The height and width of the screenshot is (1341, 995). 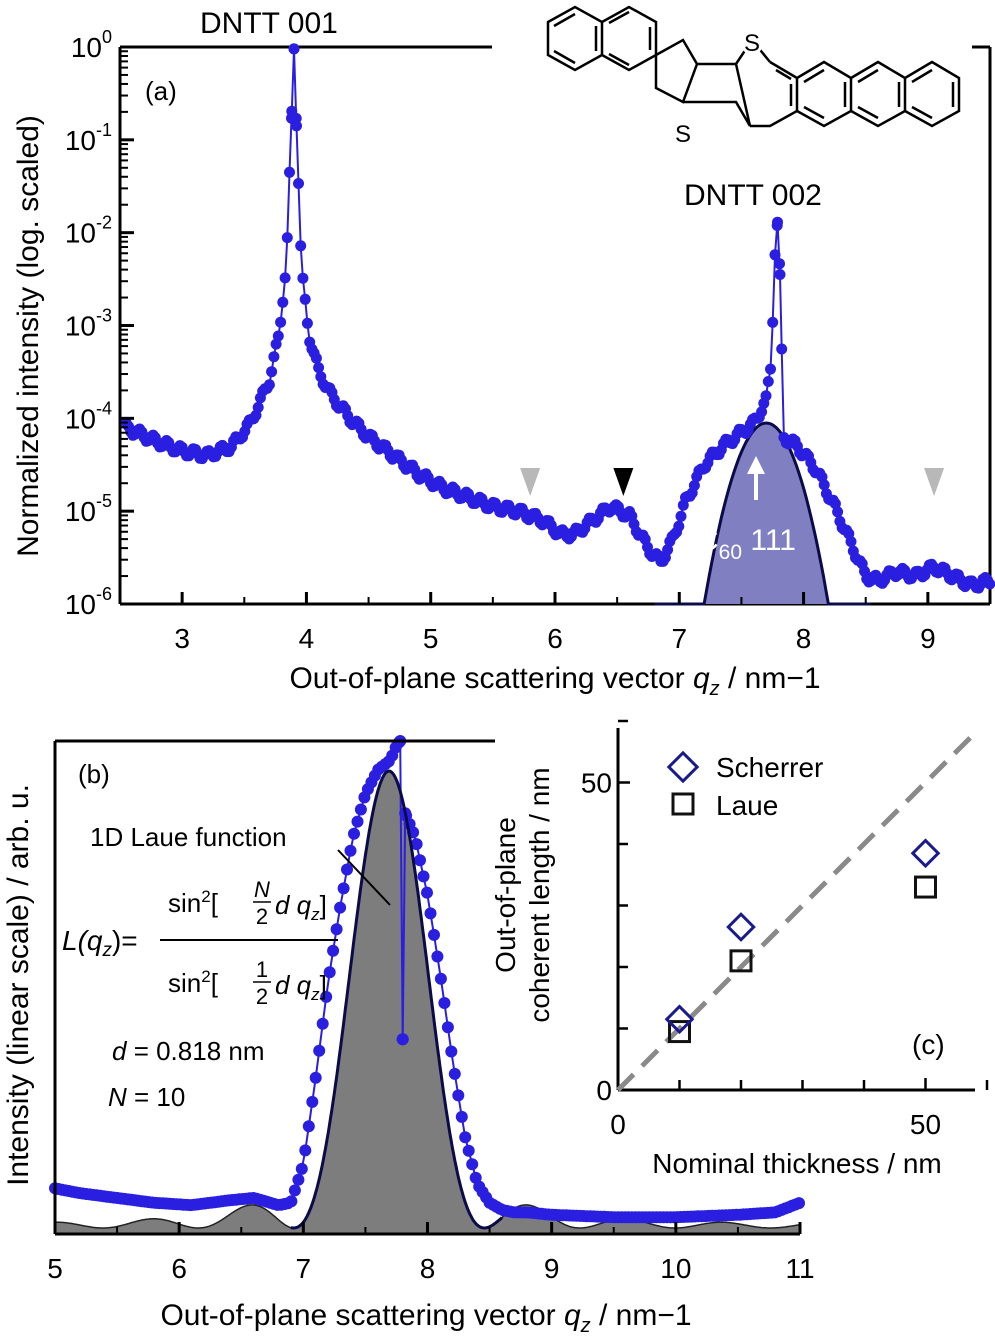 What do you see at coordinates (683, 767) in the screenshot?
I see `legend-scherrer-marker` at bounding box center [683, 767].